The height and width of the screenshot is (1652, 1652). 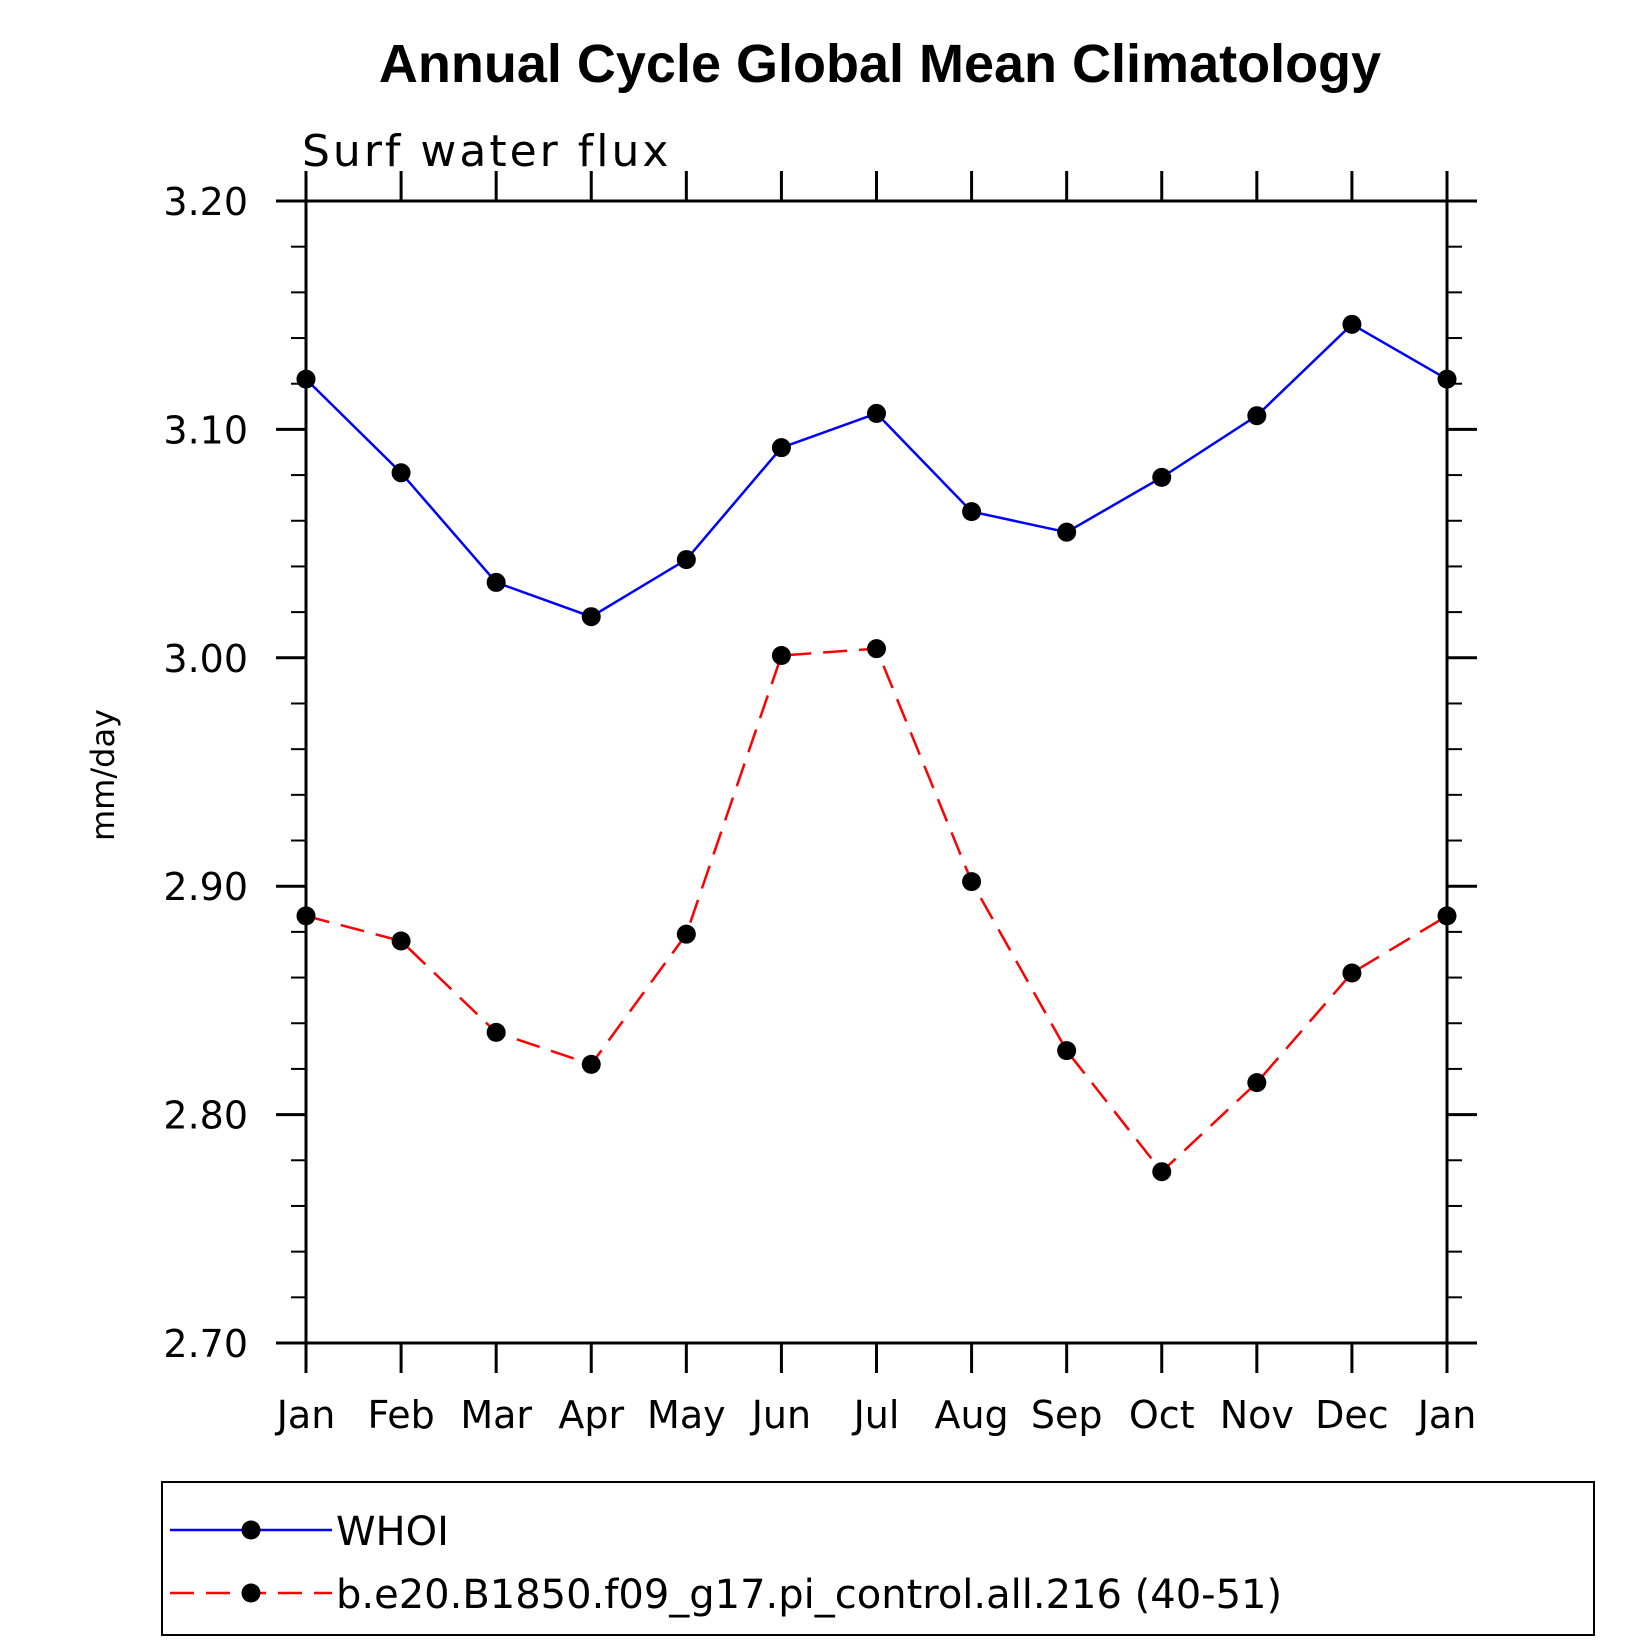 I want to click on x-tick-label: Dec, so click(x=1352, y=1415).